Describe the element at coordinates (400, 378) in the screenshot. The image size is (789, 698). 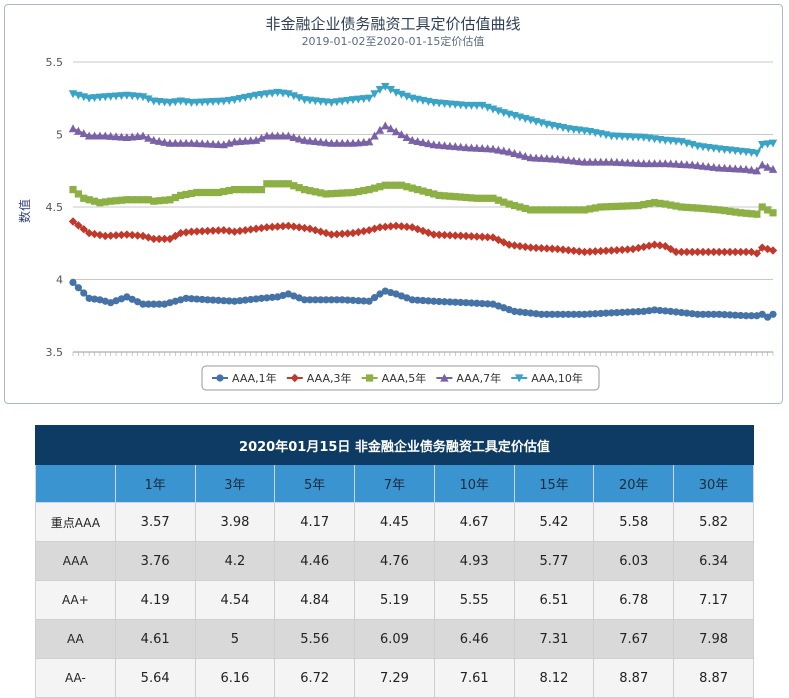
I see `legend: AAA,1年 AAA,3年 AAA,5年 AAA,7年 AAA,10年` at that location.